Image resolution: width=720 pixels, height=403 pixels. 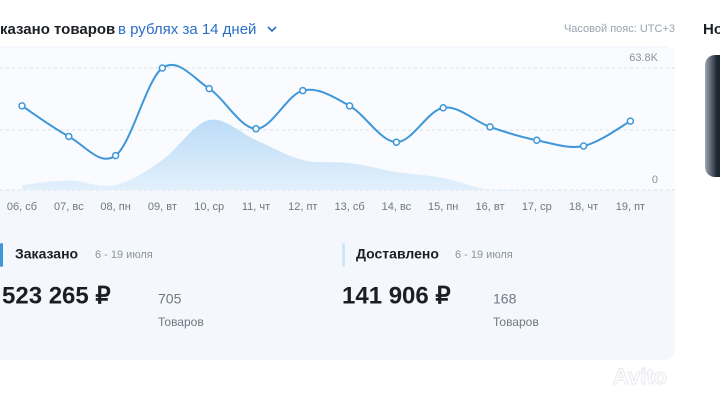 What do you see at coordinates (630, 207) in the screenshot?
I see `x-tick-label: 19, пт` at bounding box center [630, 207].